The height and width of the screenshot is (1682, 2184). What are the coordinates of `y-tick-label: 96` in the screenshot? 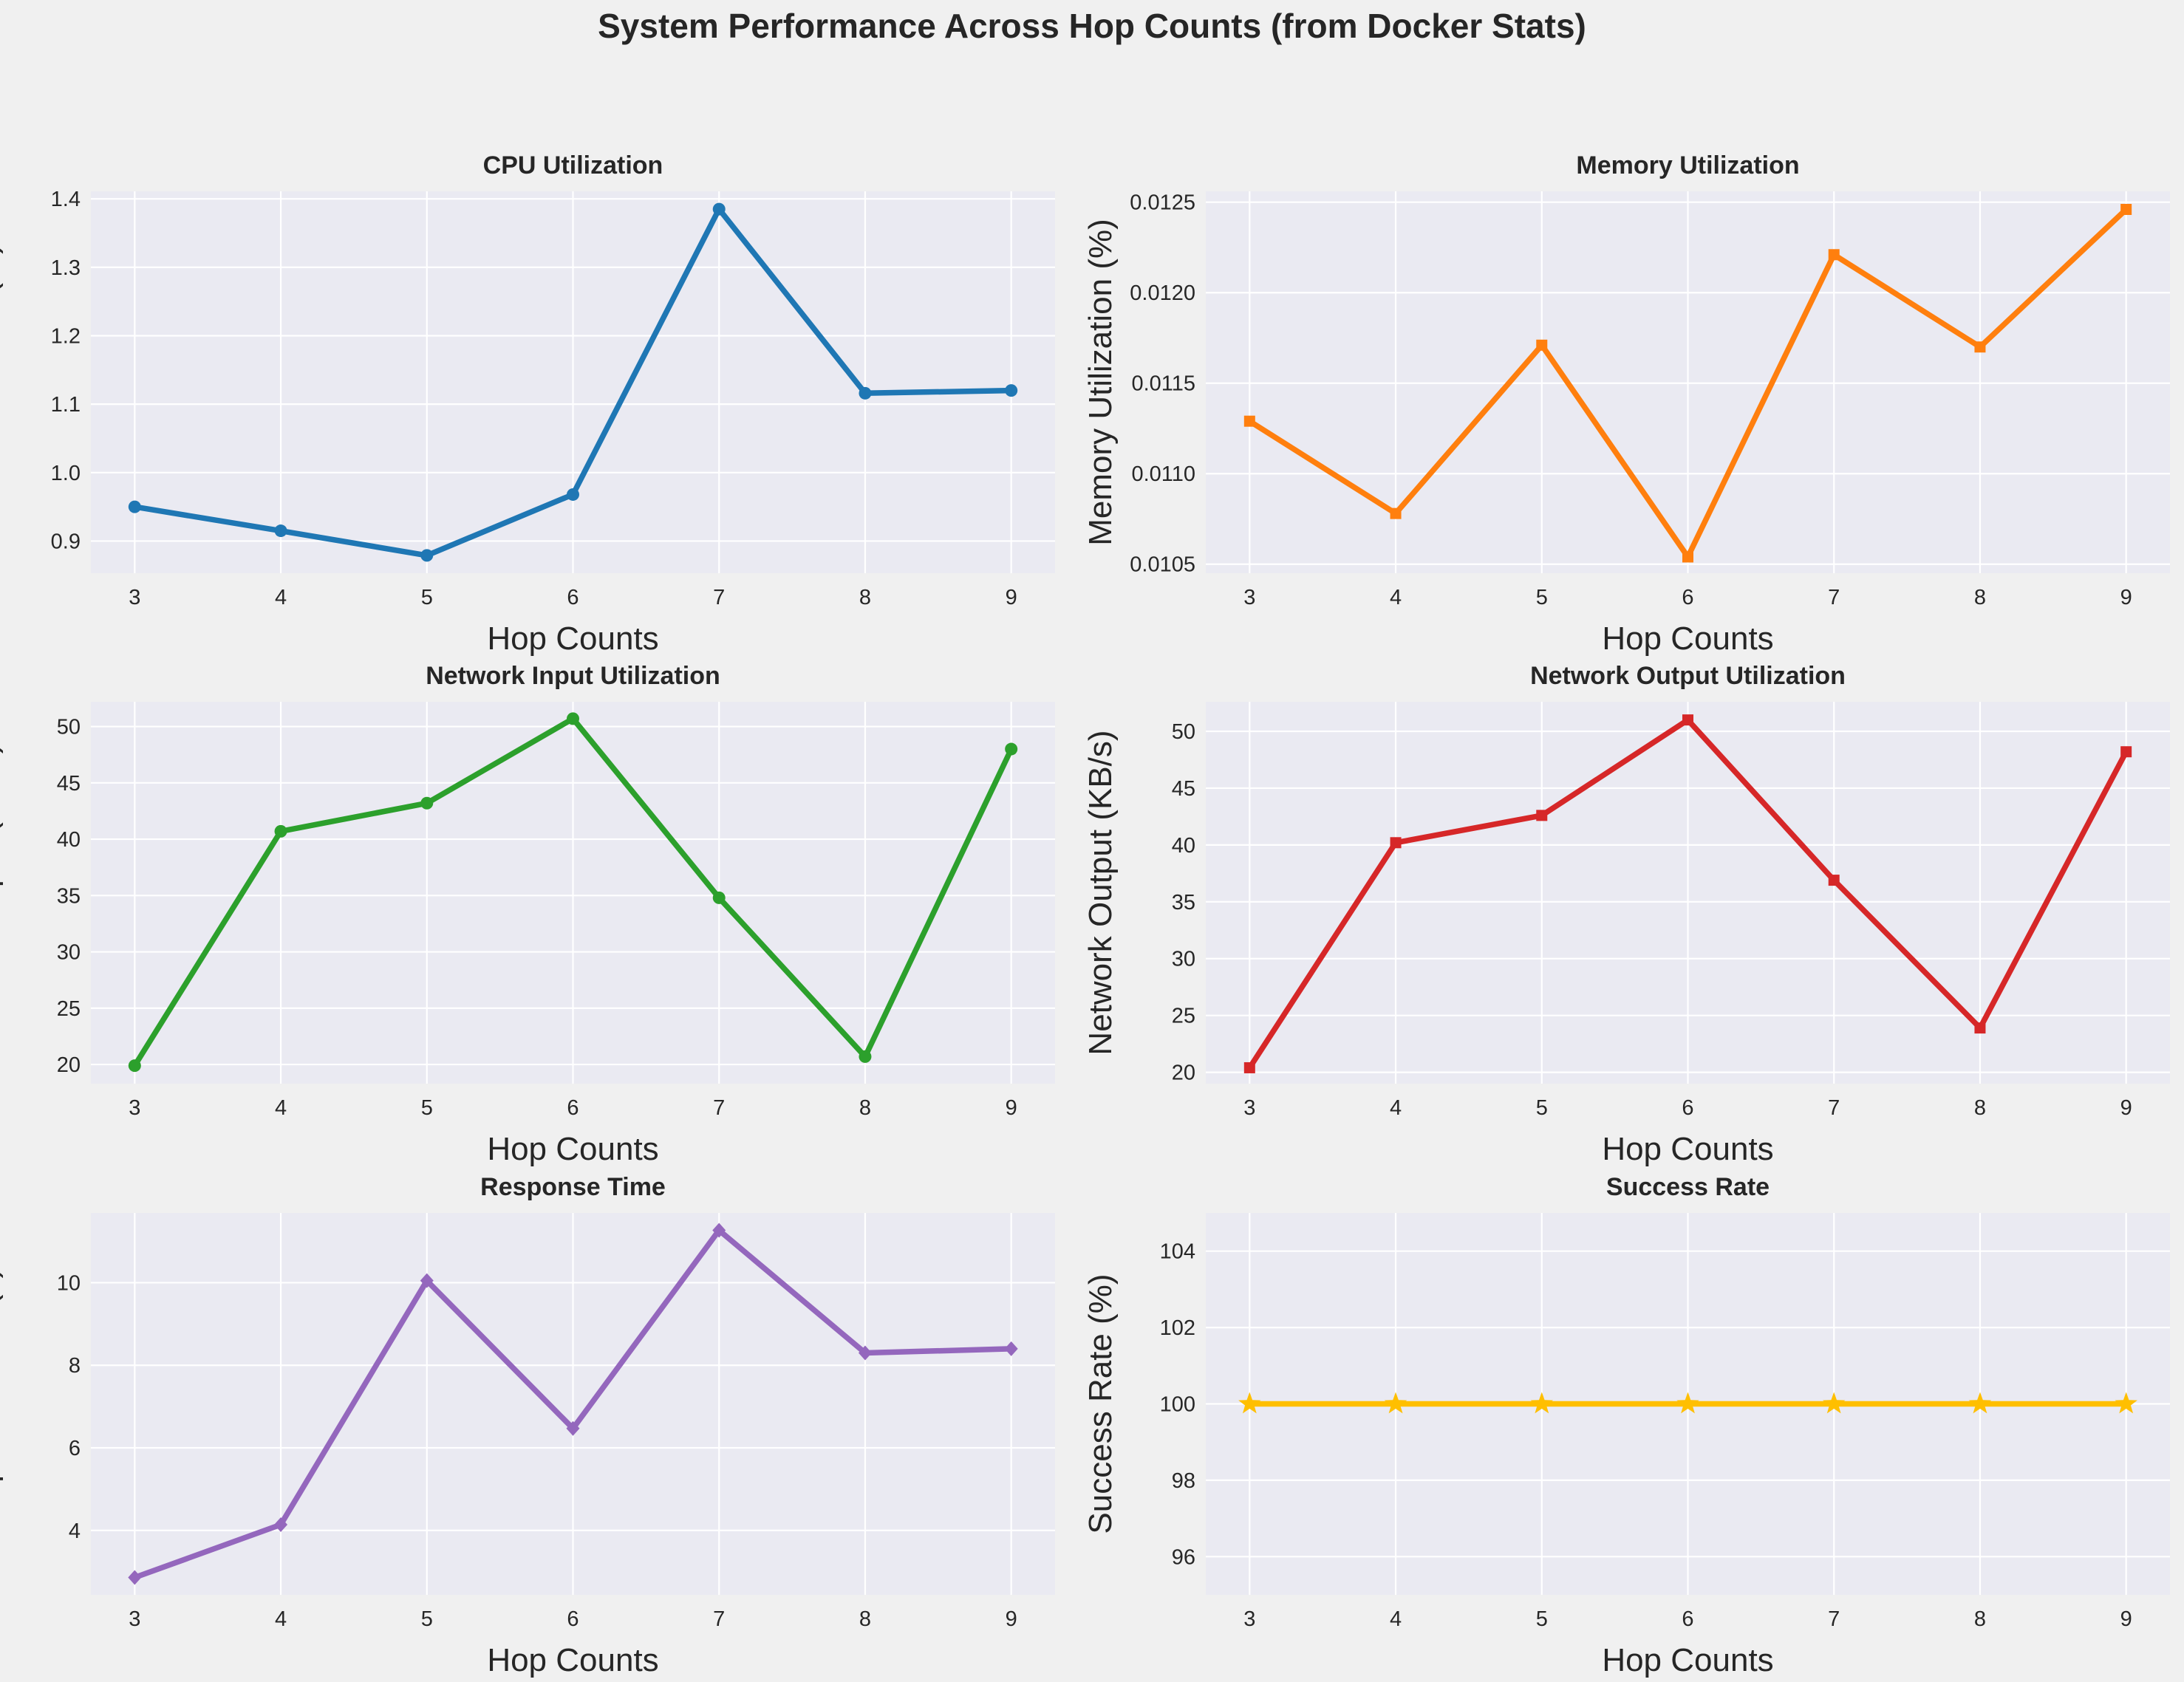 It's located at (1183, 1557).